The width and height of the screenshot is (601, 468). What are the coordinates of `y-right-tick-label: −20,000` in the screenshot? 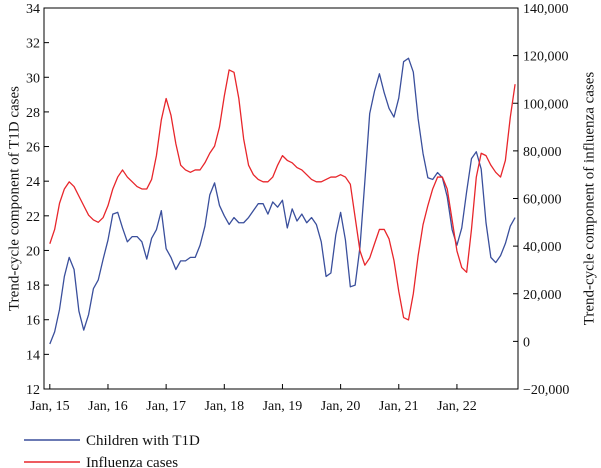 It's located at (546, 390).